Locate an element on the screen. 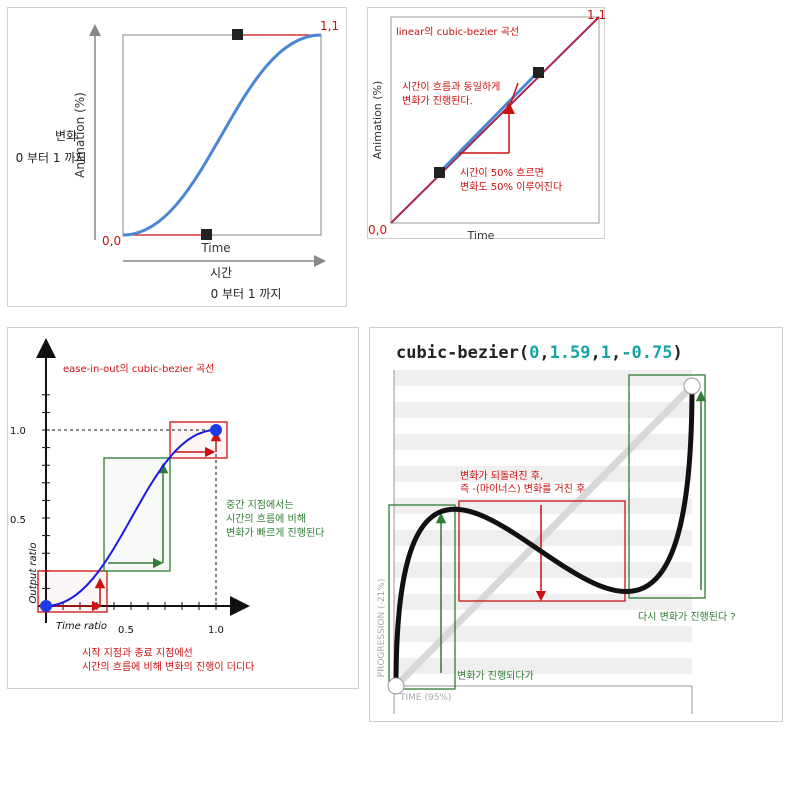 The height and width of the screenshot is (800, 800). note-mid-2: 즉 -(마이너스) 변화를 거친 후 is located at coordinates (522, 489).